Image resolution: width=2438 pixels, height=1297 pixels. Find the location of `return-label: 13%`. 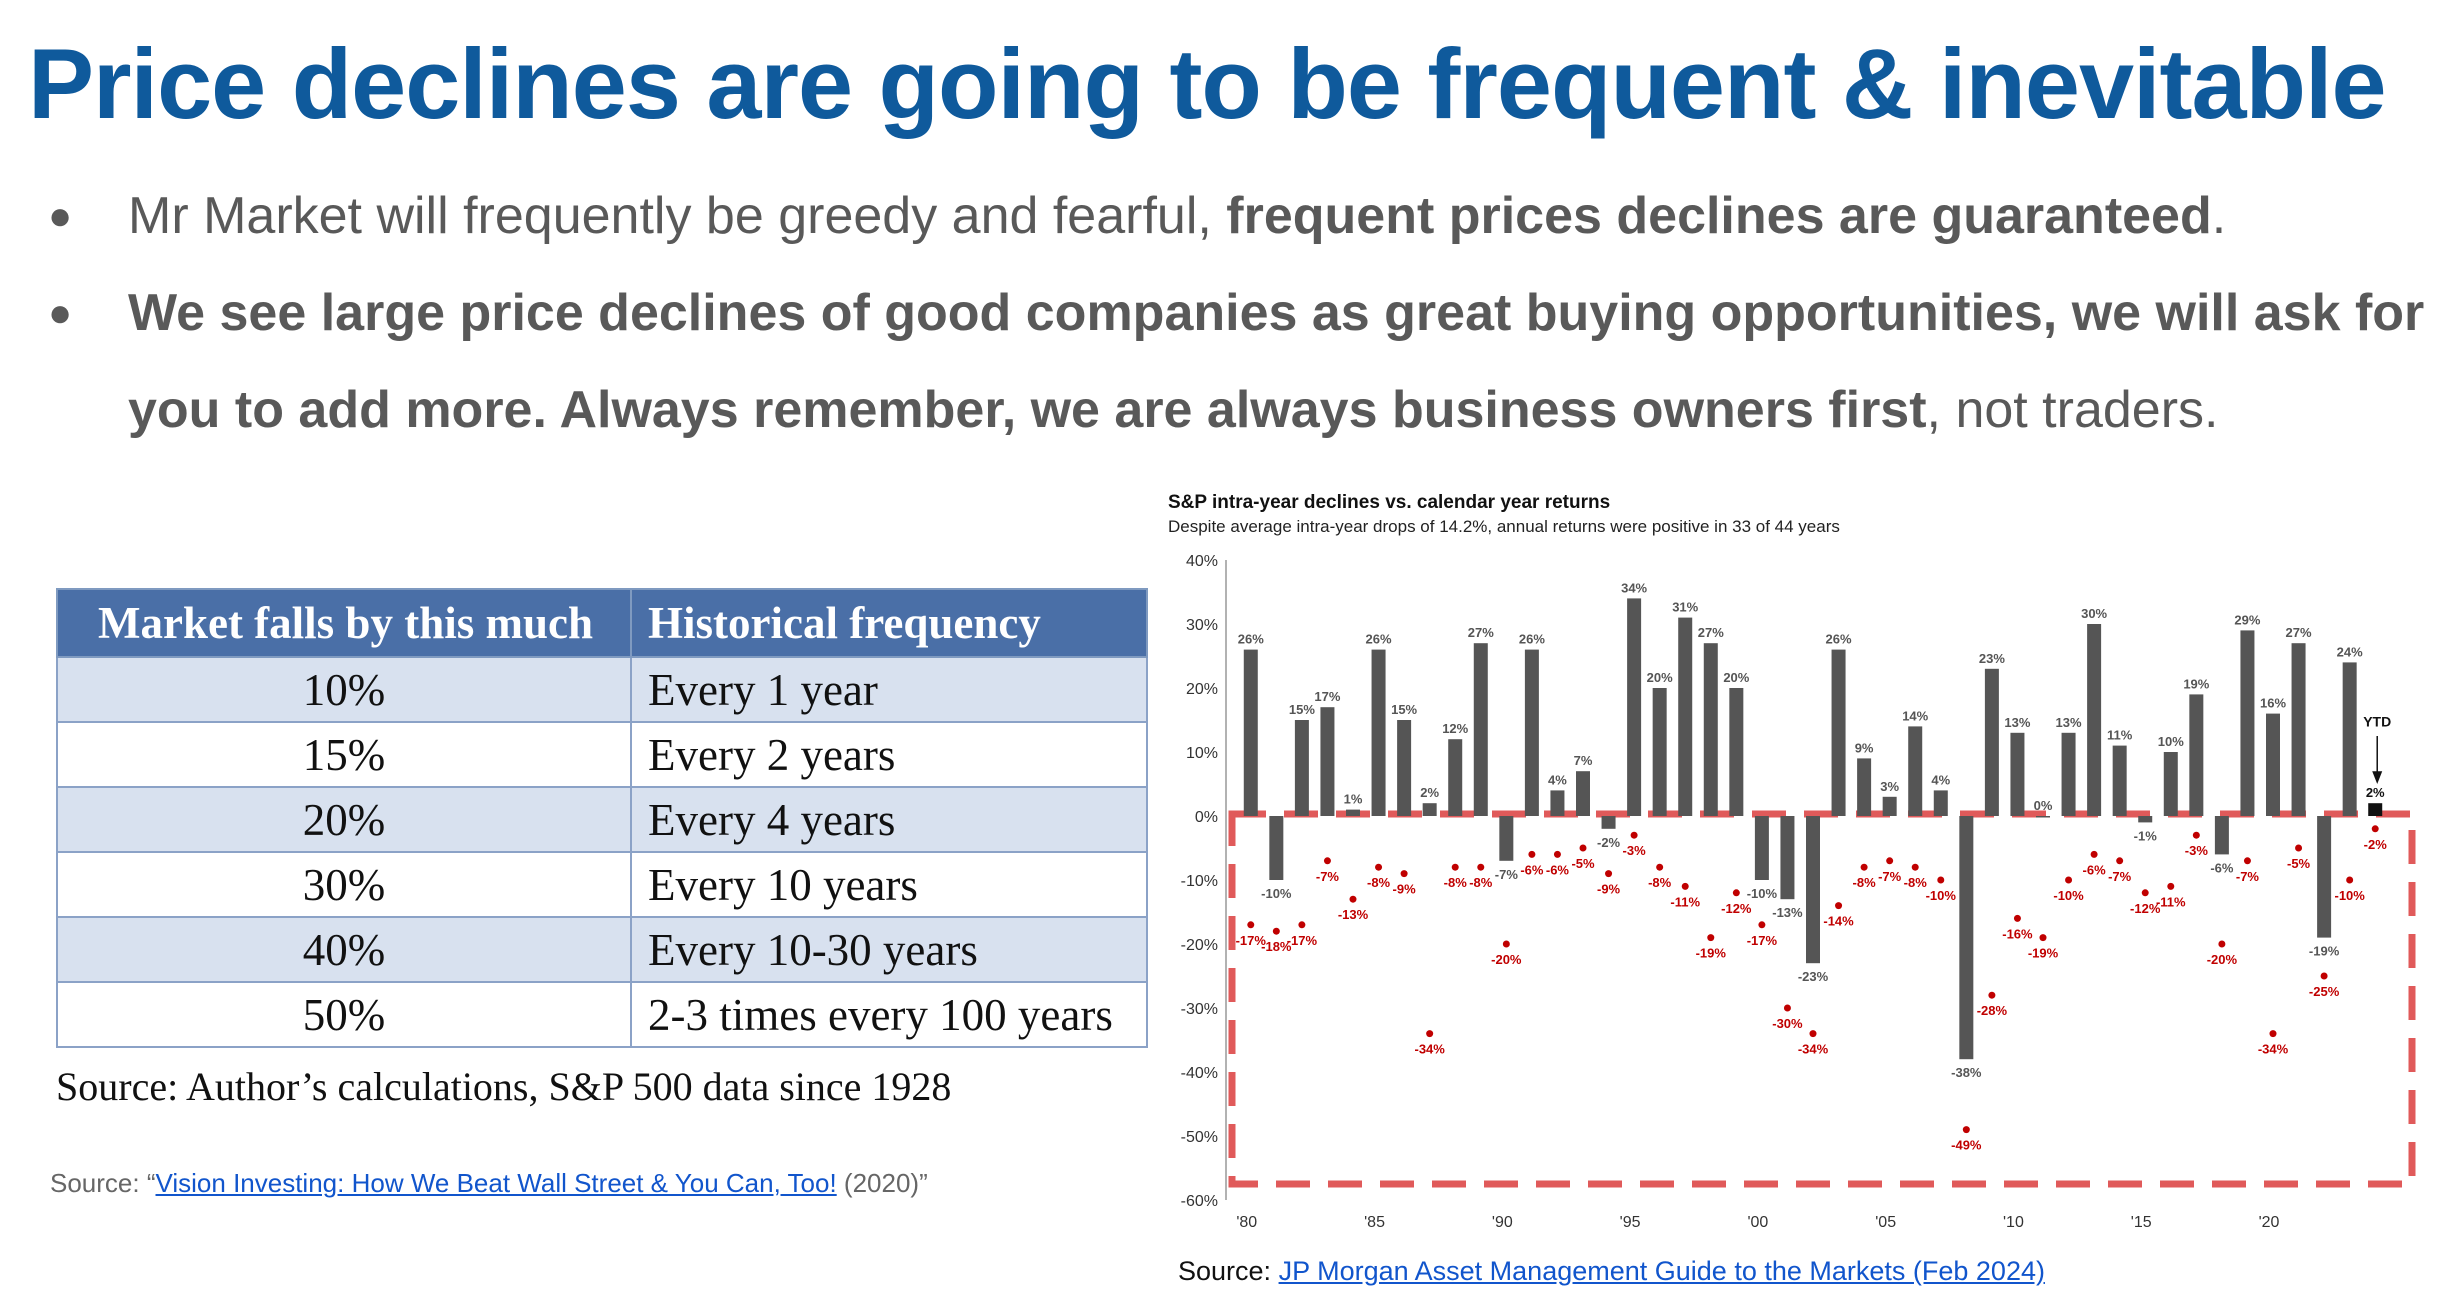

return-label: 13% is located at coordinates (2069, 722).